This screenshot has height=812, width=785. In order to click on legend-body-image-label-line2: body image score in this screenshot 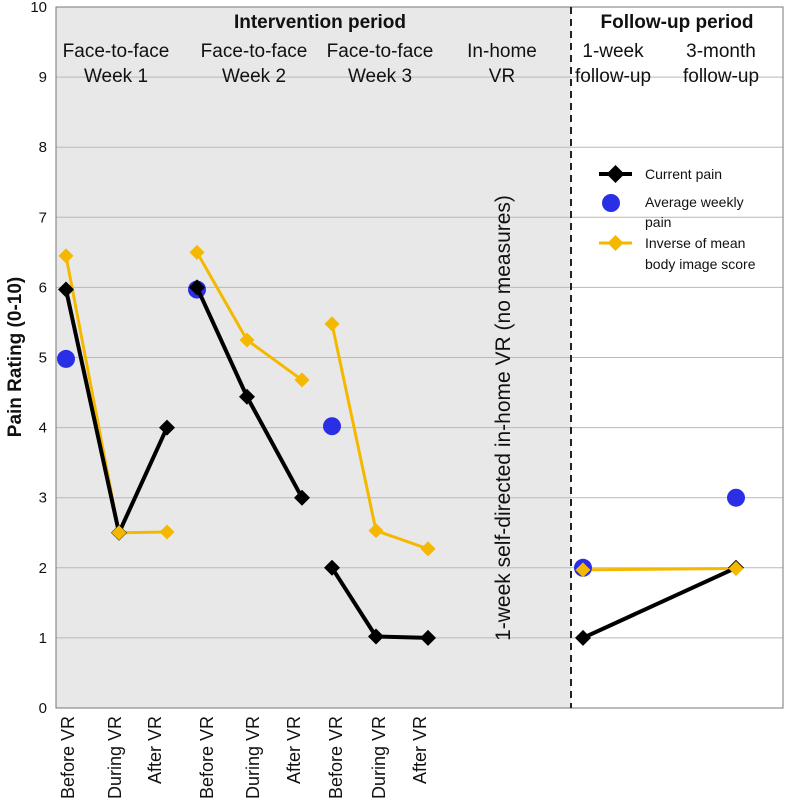, I will do `click(700, 264)`.